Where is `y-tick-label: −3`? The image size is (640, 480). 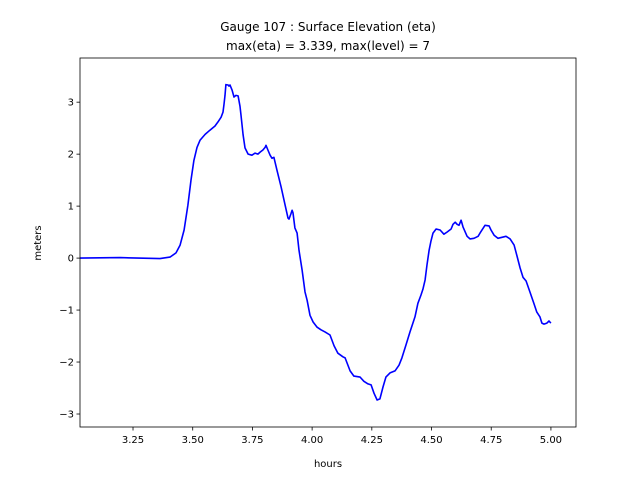
y-tick-label: −3 is located at coordinates (66, 415).